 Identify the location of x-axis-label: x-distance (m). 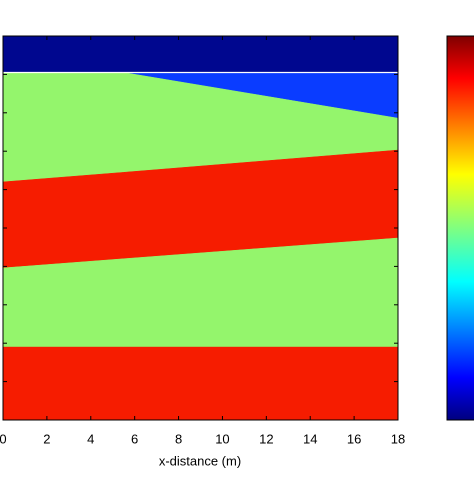
(200, 460).